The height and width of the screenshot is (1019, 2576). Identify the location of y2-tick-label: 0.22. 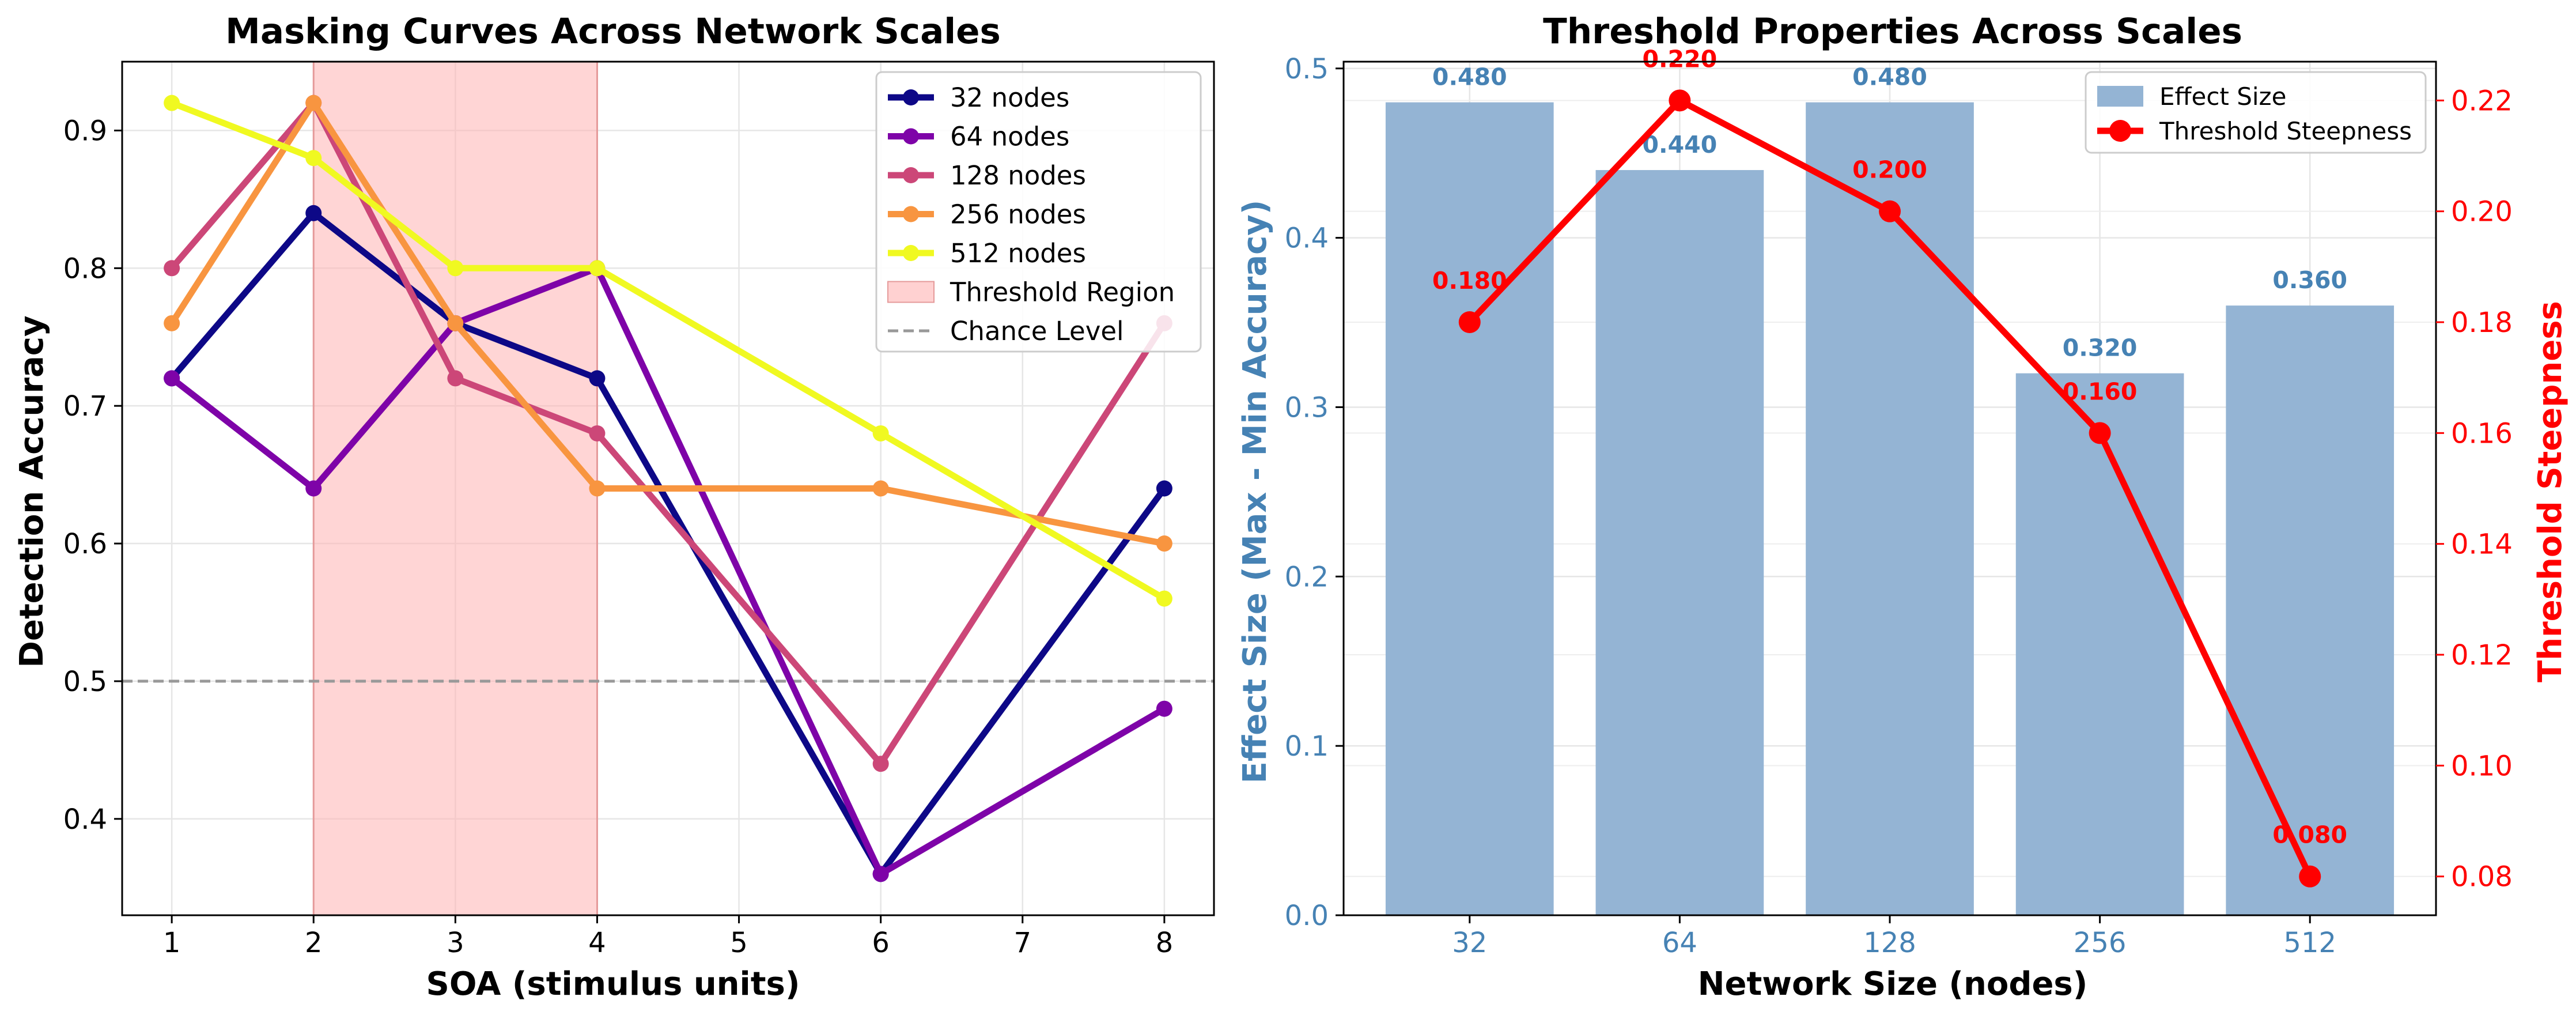
(2482, 101).